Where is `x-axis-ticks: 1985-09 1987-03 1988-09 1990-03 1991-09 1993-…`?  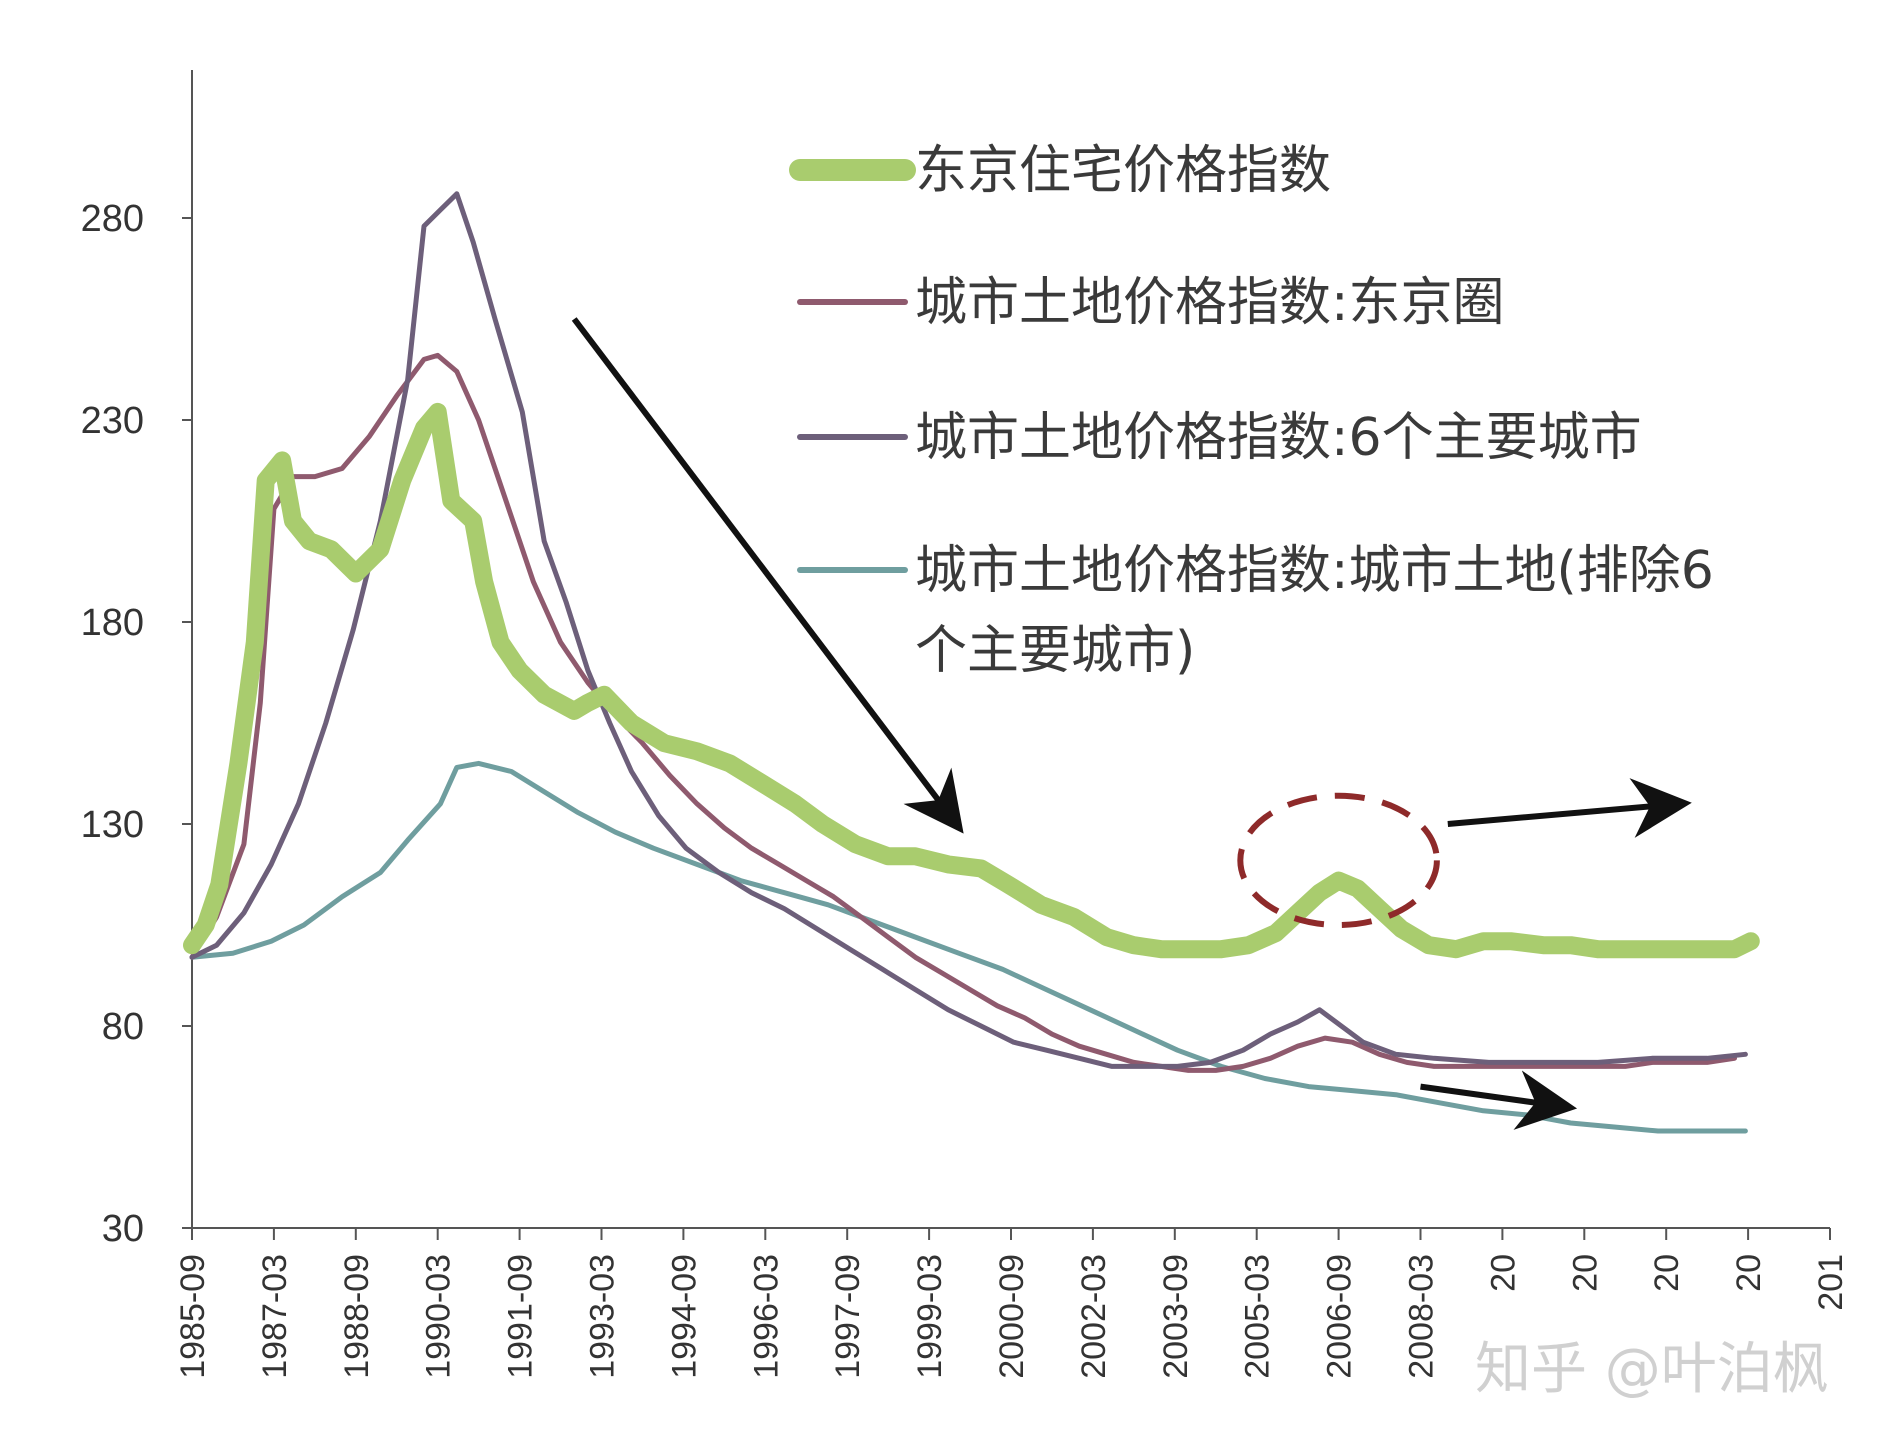 x-axis-ticks: 1985-09 1987-03 1988-09 1990-03 1991-09 1993-… is located at coordinates (1012, 1303).